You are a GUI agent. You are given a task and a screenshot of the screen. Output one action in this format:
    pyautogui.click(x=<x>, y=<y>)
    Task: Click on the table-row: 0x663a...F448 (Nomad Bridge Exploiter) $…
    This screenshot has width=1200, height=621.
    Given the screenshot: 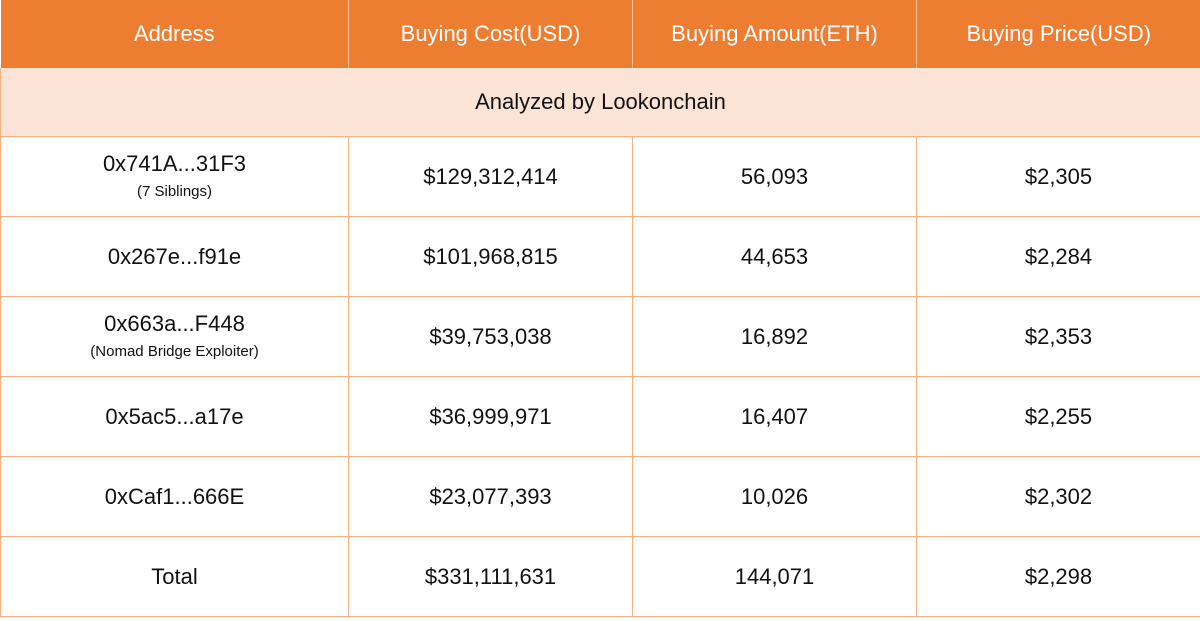 What is the action you would take?
    pyautogui.click(x=600, y=336)
    